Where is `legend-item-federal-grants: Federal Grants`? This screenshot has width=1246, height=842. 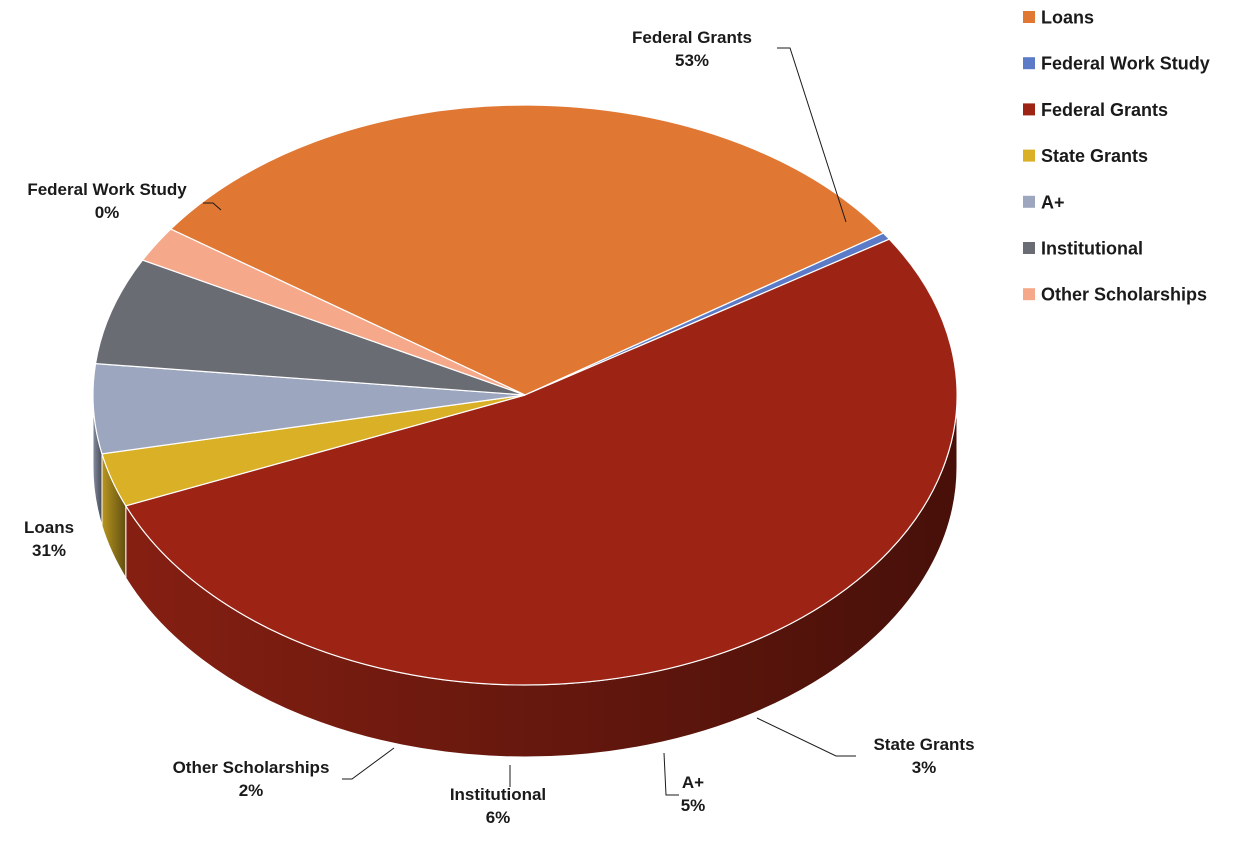
legend-item-federal-grants: Federal Grants is located at coordinates (1095, 110).